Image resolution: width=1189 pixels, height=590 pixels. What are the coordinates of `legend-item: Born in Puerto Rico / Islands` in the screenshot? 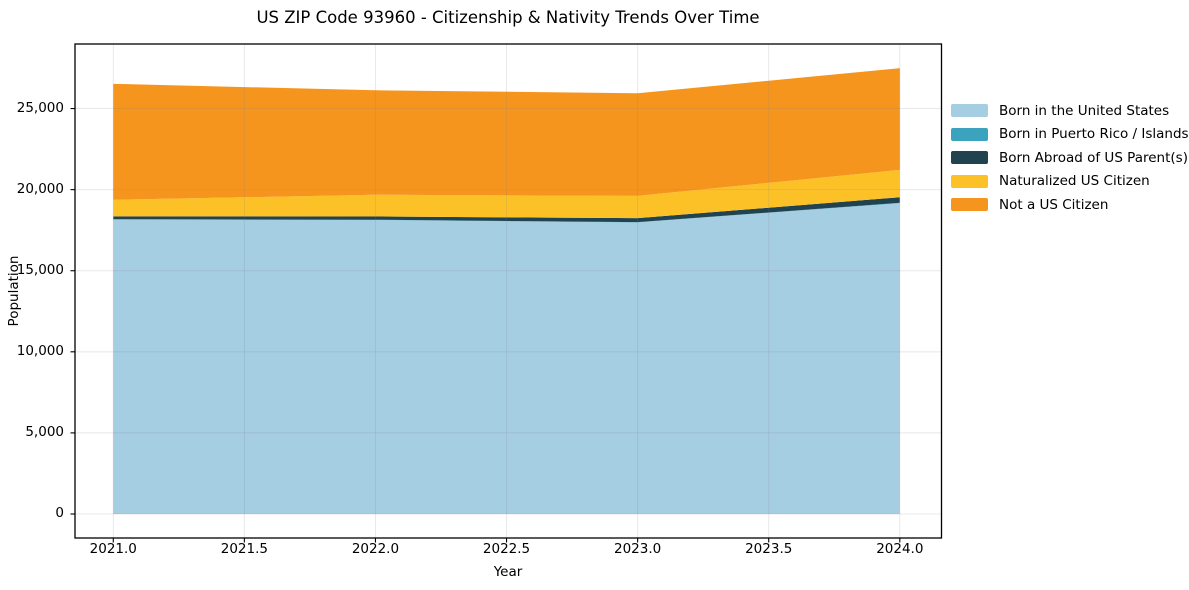 It's located at (1070, 134).